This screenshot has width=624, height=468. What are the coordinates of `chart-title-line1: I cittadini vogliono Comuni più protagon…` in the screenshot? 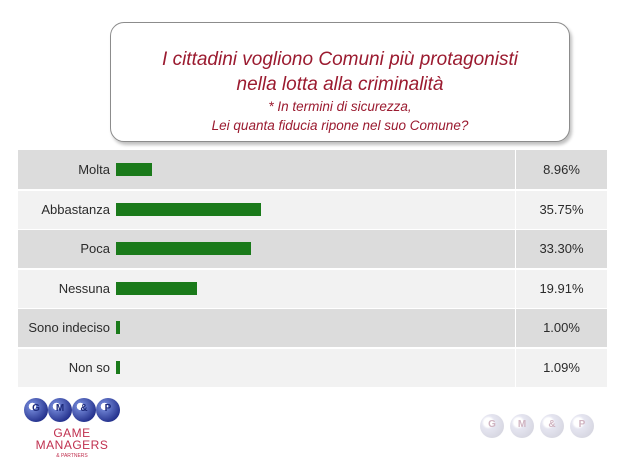 It's located at (340, 59).